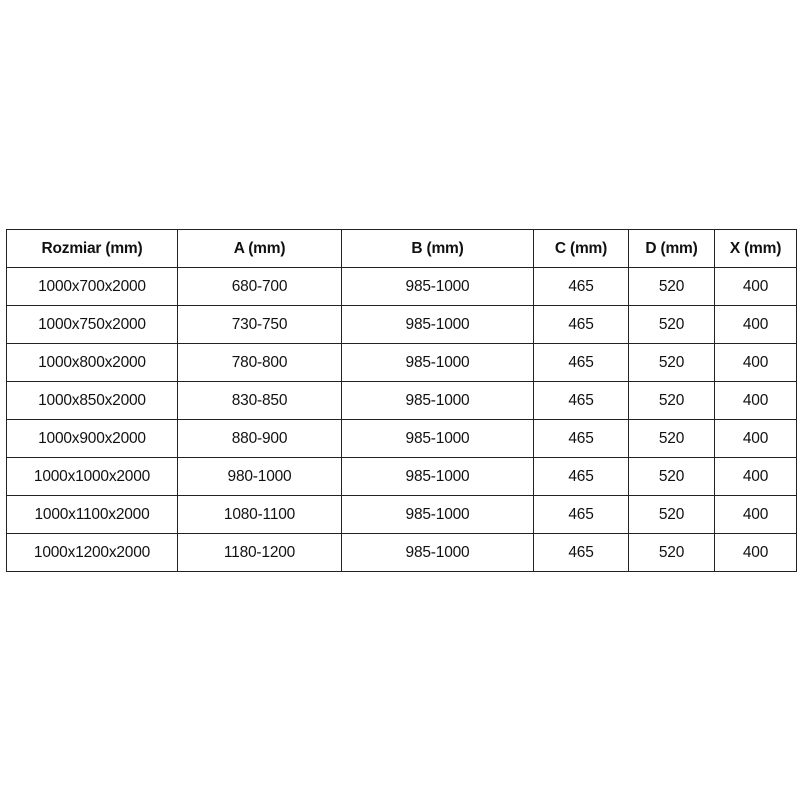  I want to click on table-cell: 1000x800x2000, so click(92, 362).